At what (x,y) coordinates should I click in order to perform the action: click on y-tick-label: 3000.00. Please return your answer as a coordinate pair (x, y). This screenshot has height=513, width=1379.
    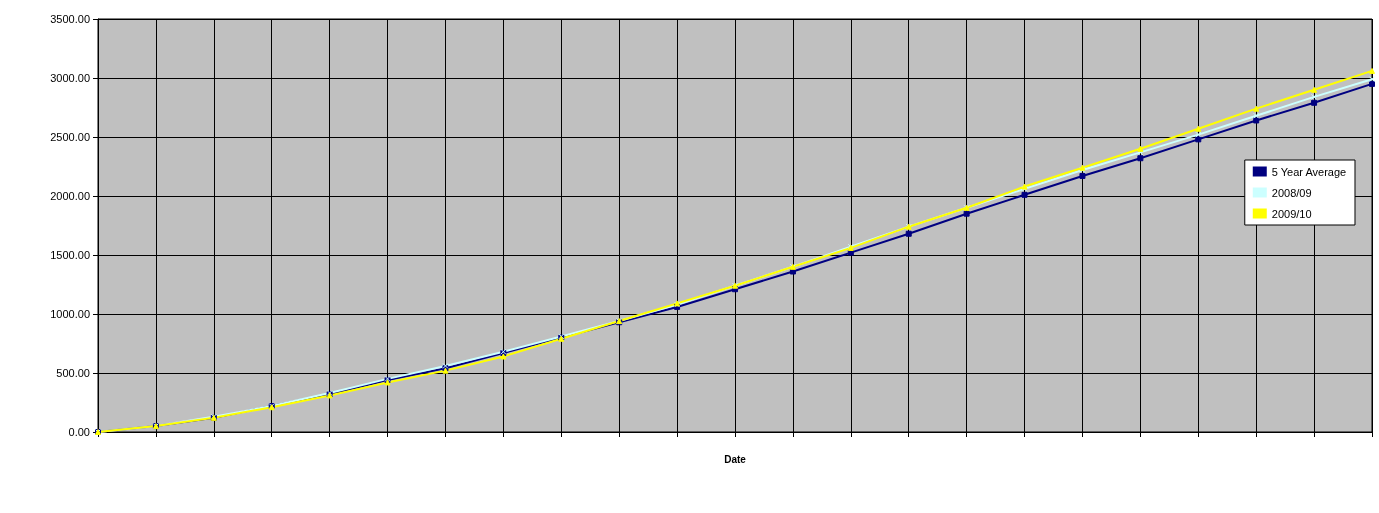
    Looking at the image, I should click on (70, 78).